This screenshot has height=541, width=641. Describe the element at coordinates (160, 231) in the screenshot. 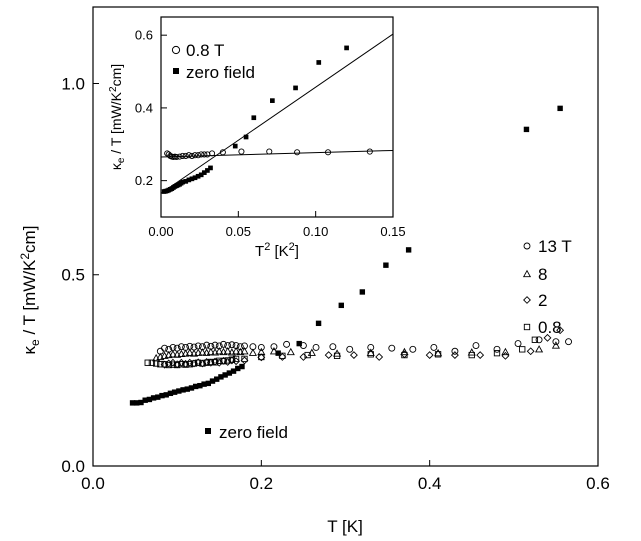

I see `inset-x-tick-label: 0.00` at that location.